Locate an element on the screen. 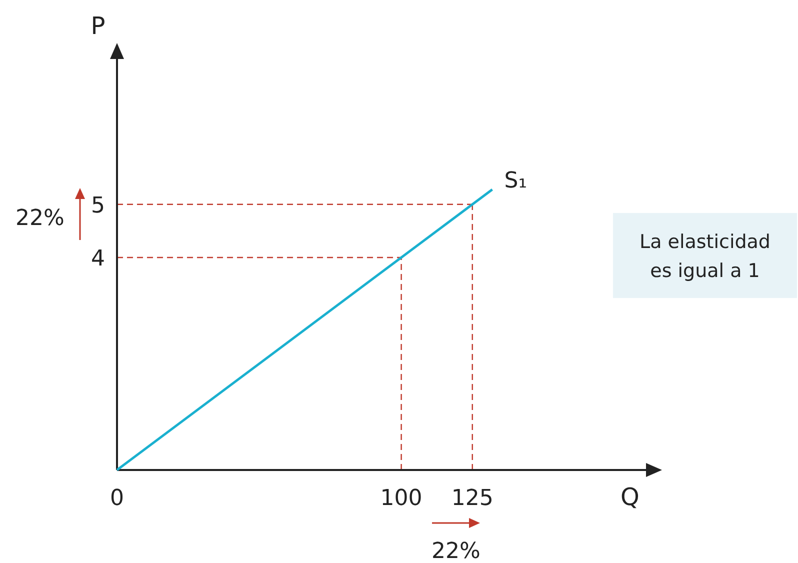 The width and height of the screenshot is (798, 563). y-tick-label: 5 is located at coordinates (98, 205).